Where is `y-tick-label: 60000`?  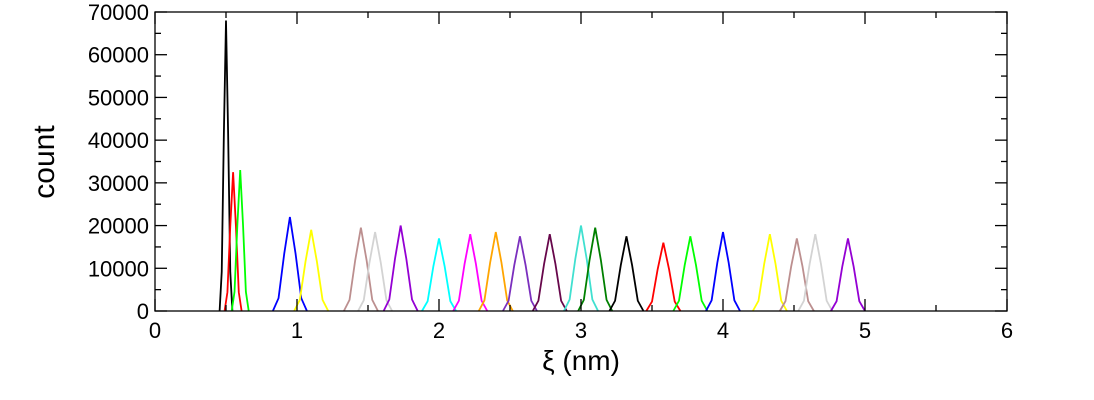
y-tick-label: 60000 is located at coordinates (118, 55).